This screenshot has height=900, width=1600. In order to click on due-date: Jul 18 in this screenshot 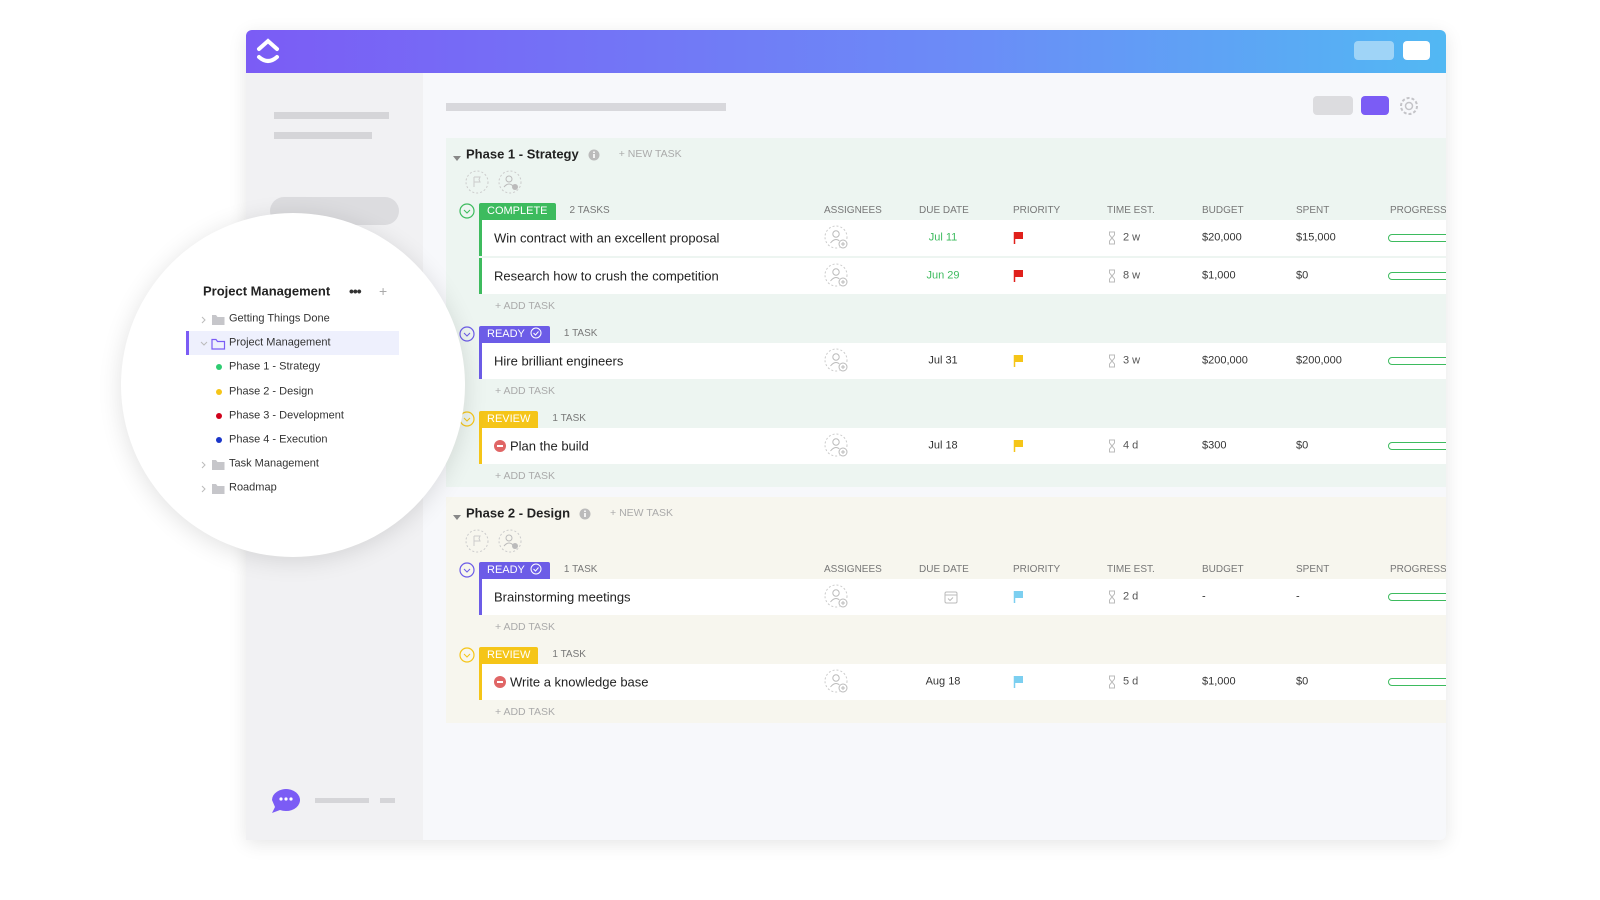, I will do `click(943, 445)`.